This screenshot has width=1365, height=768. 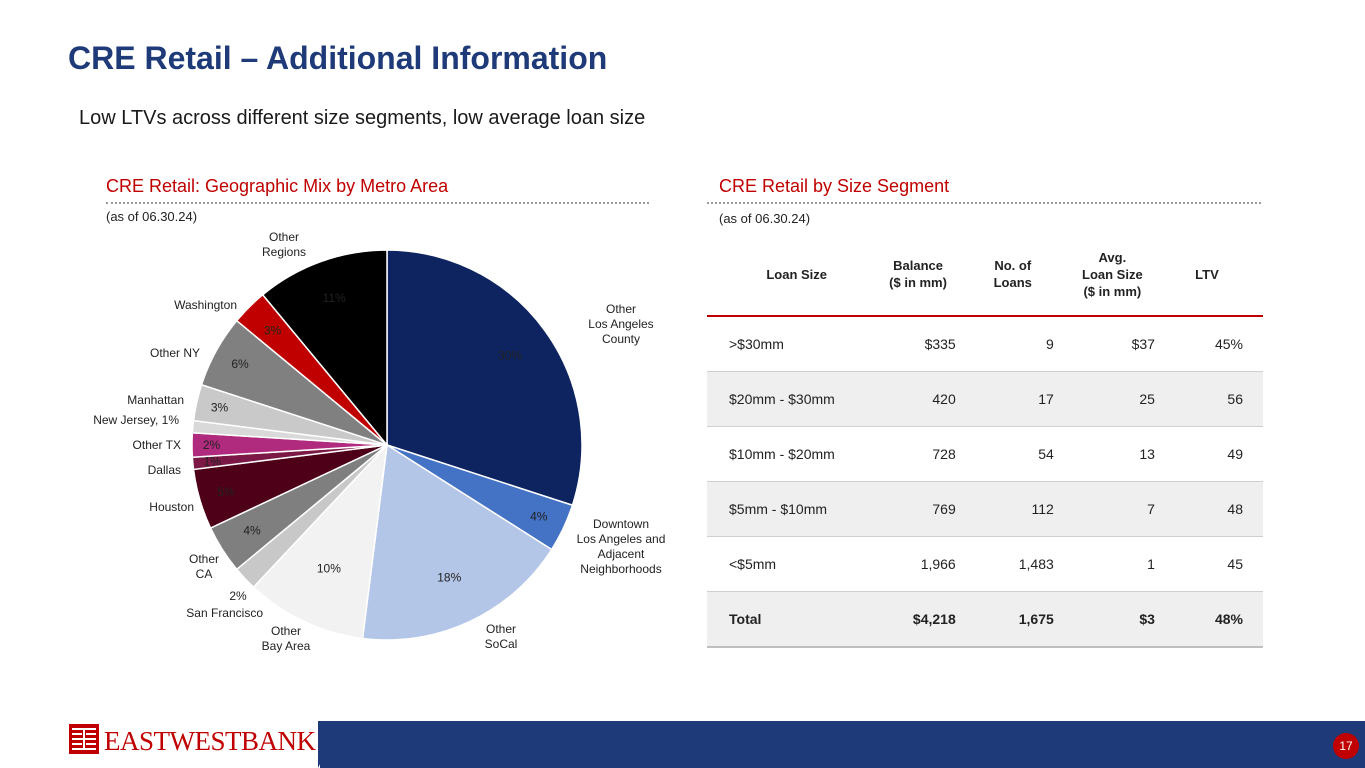 I want to click on page-number: 17, so click(x=1346, y=746).